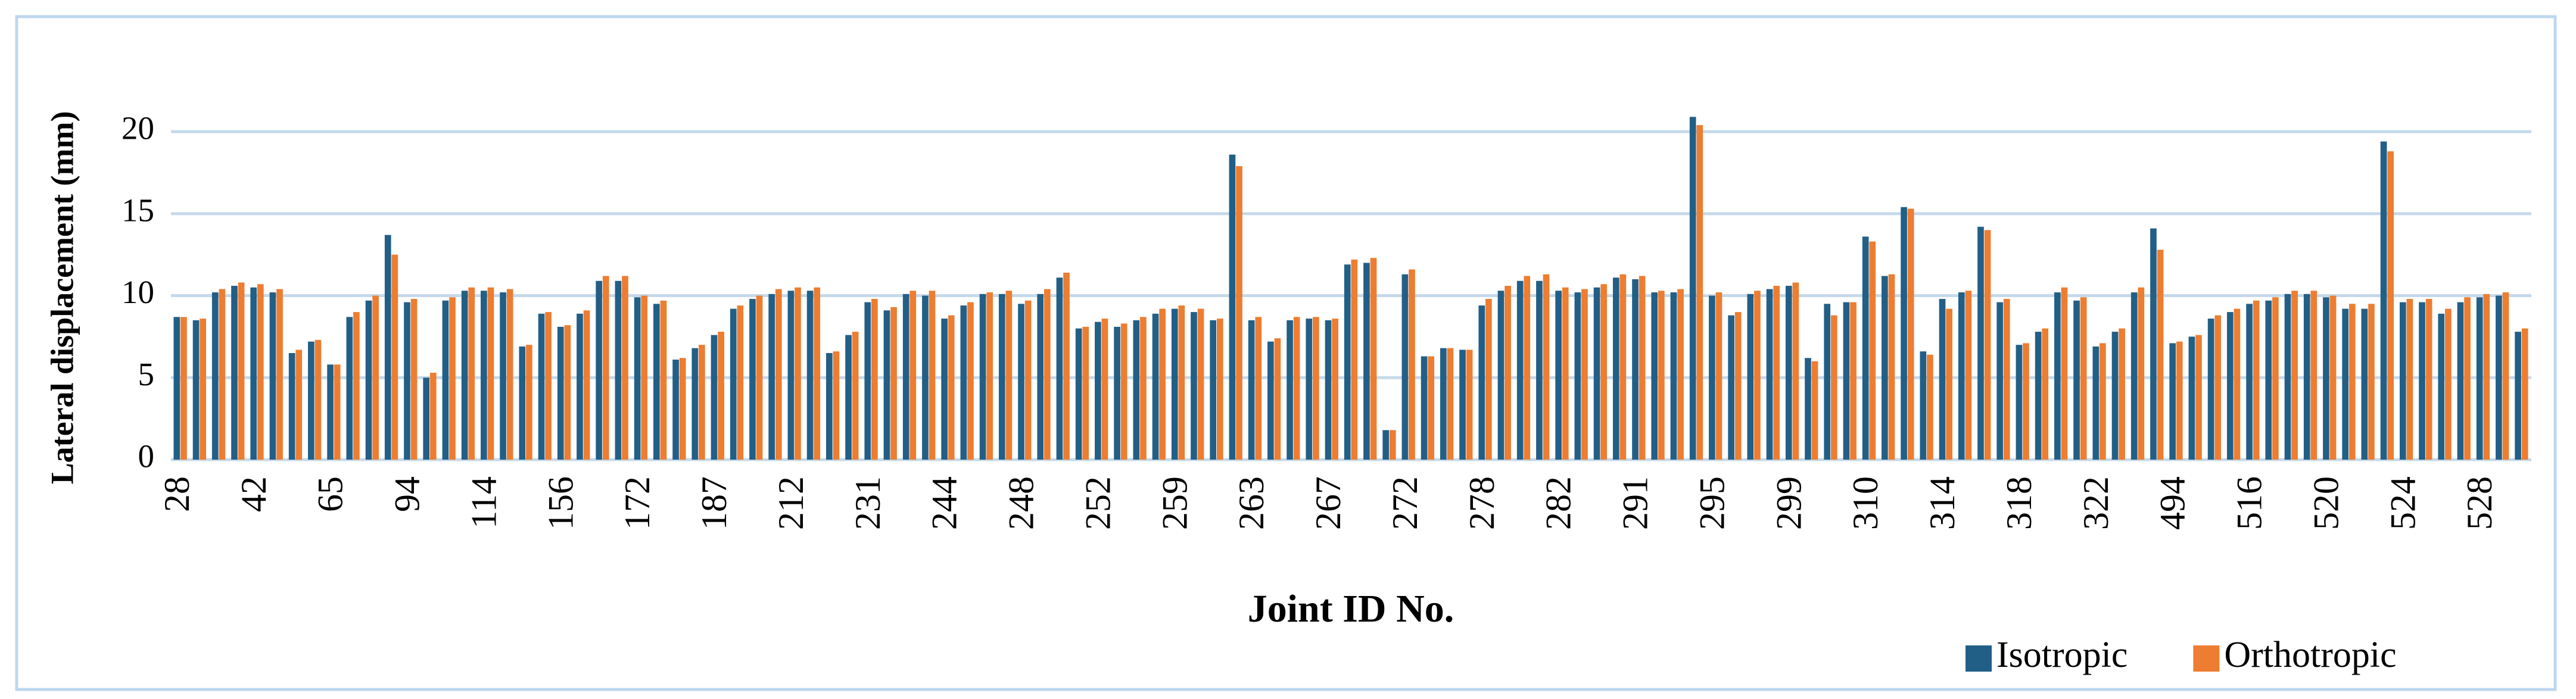  What do you see at coordinates (944, 503) in the screenshot?
I see `x-tick-label: 244` at bounding box center [944, 503].